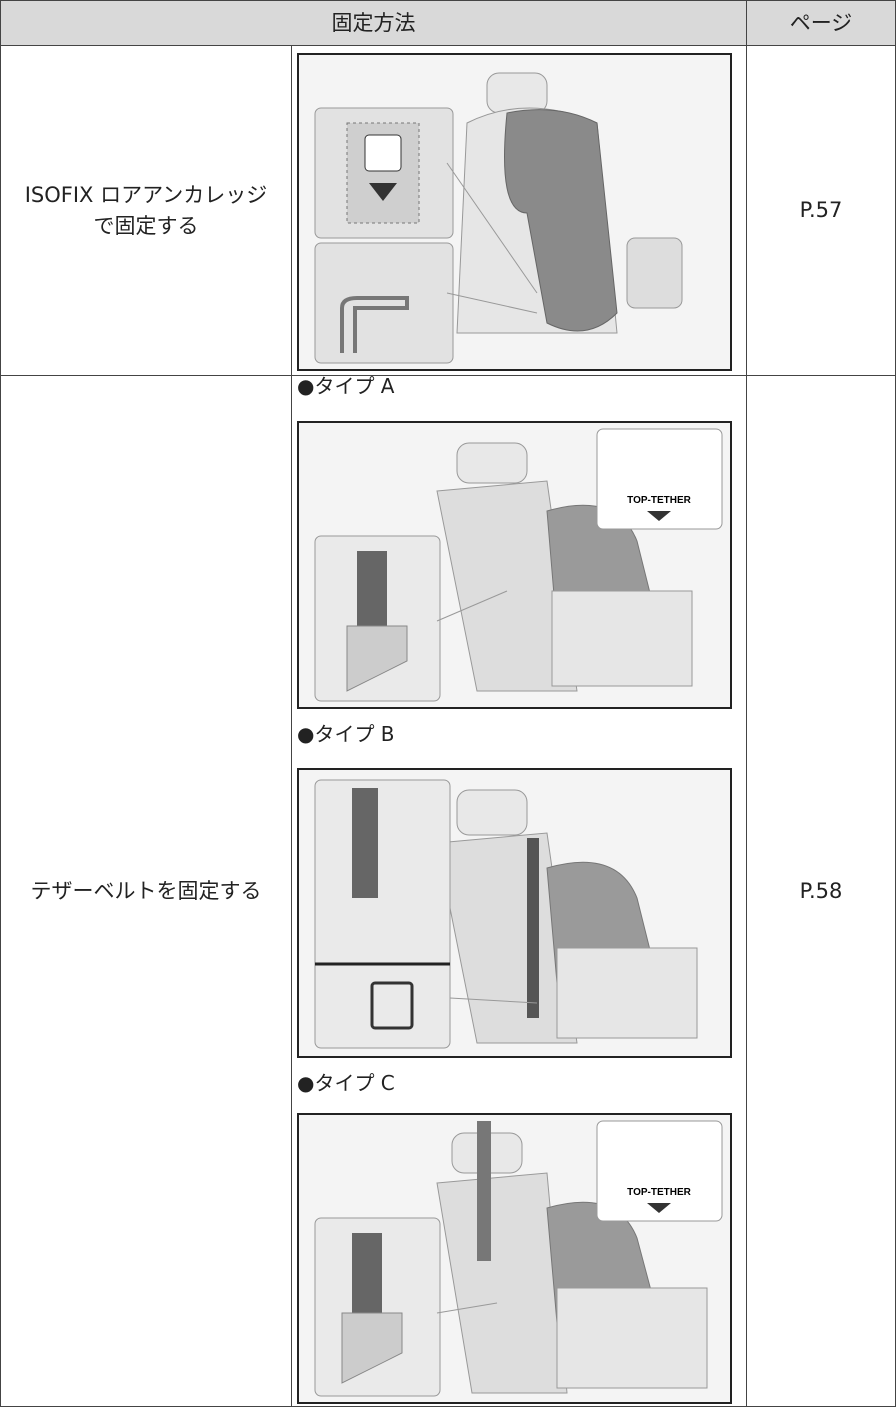 The height and width of the screenshot is (1407, 896). Describe the element at coordinates (514, 1258) in the screenshot. I see `type-c-illustration: TOP-TETHER` at that location.